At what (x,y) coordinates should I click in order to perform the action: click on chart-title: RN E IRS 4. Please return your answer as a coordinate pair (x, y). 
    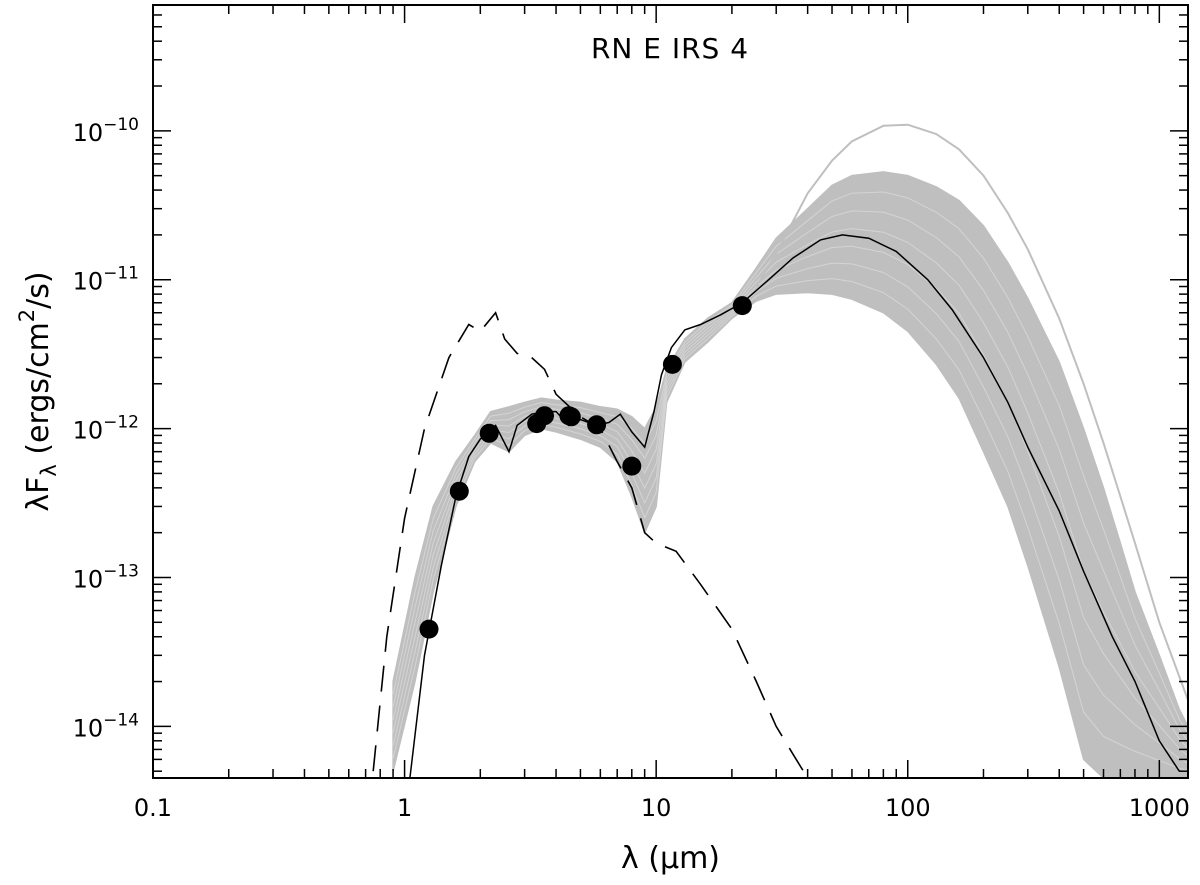
    Looking at the image, I should click on (670, 48).